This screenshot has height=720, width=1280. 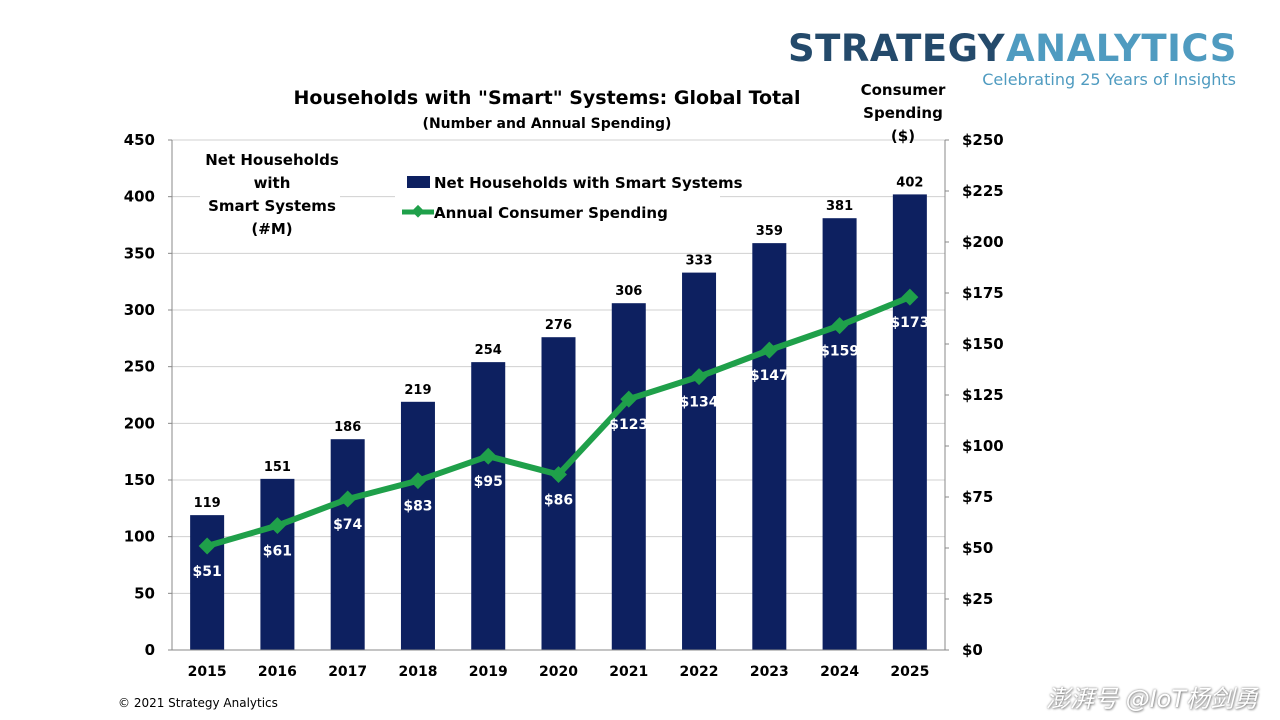 What do you see at coordinates (139, 537) in the screenshot?
I see `left-tick-label: 100` at bounding box center [139, 537].